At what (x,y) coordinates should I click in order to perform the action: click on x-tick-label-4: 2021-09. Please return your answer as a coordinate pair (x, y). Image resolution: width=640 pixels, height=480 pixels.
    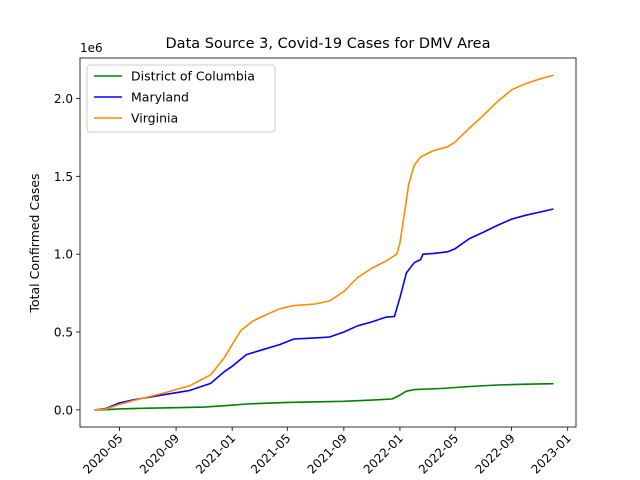
    Looking at the image, I should click on (327, 453).